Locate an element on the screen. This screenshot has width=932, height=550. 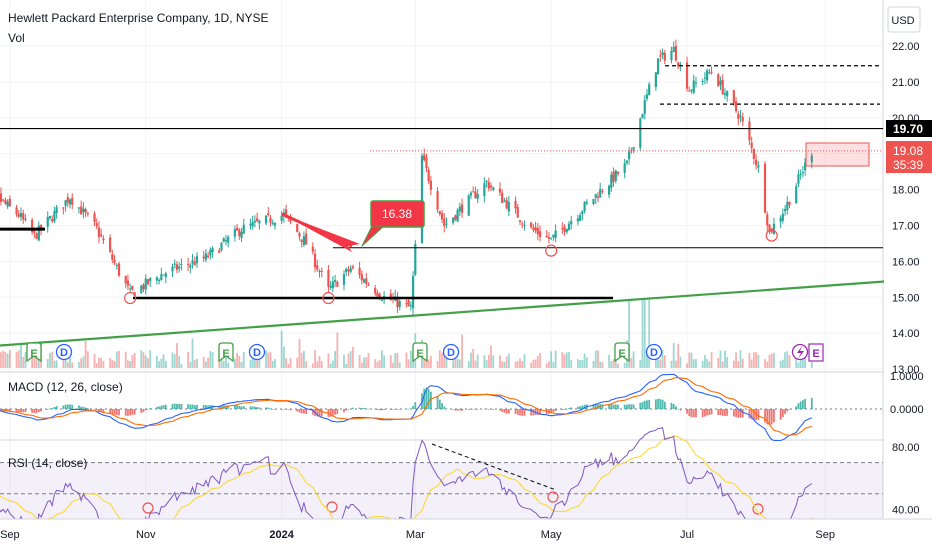
macd-pane is located at coordinates (441, 407).